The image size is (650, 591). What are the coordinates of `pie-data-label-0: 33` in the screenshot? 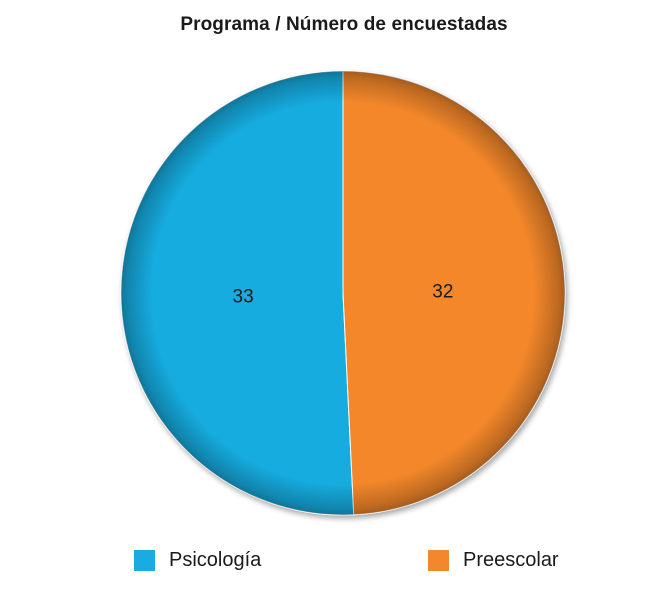 It's located at (243, 296).